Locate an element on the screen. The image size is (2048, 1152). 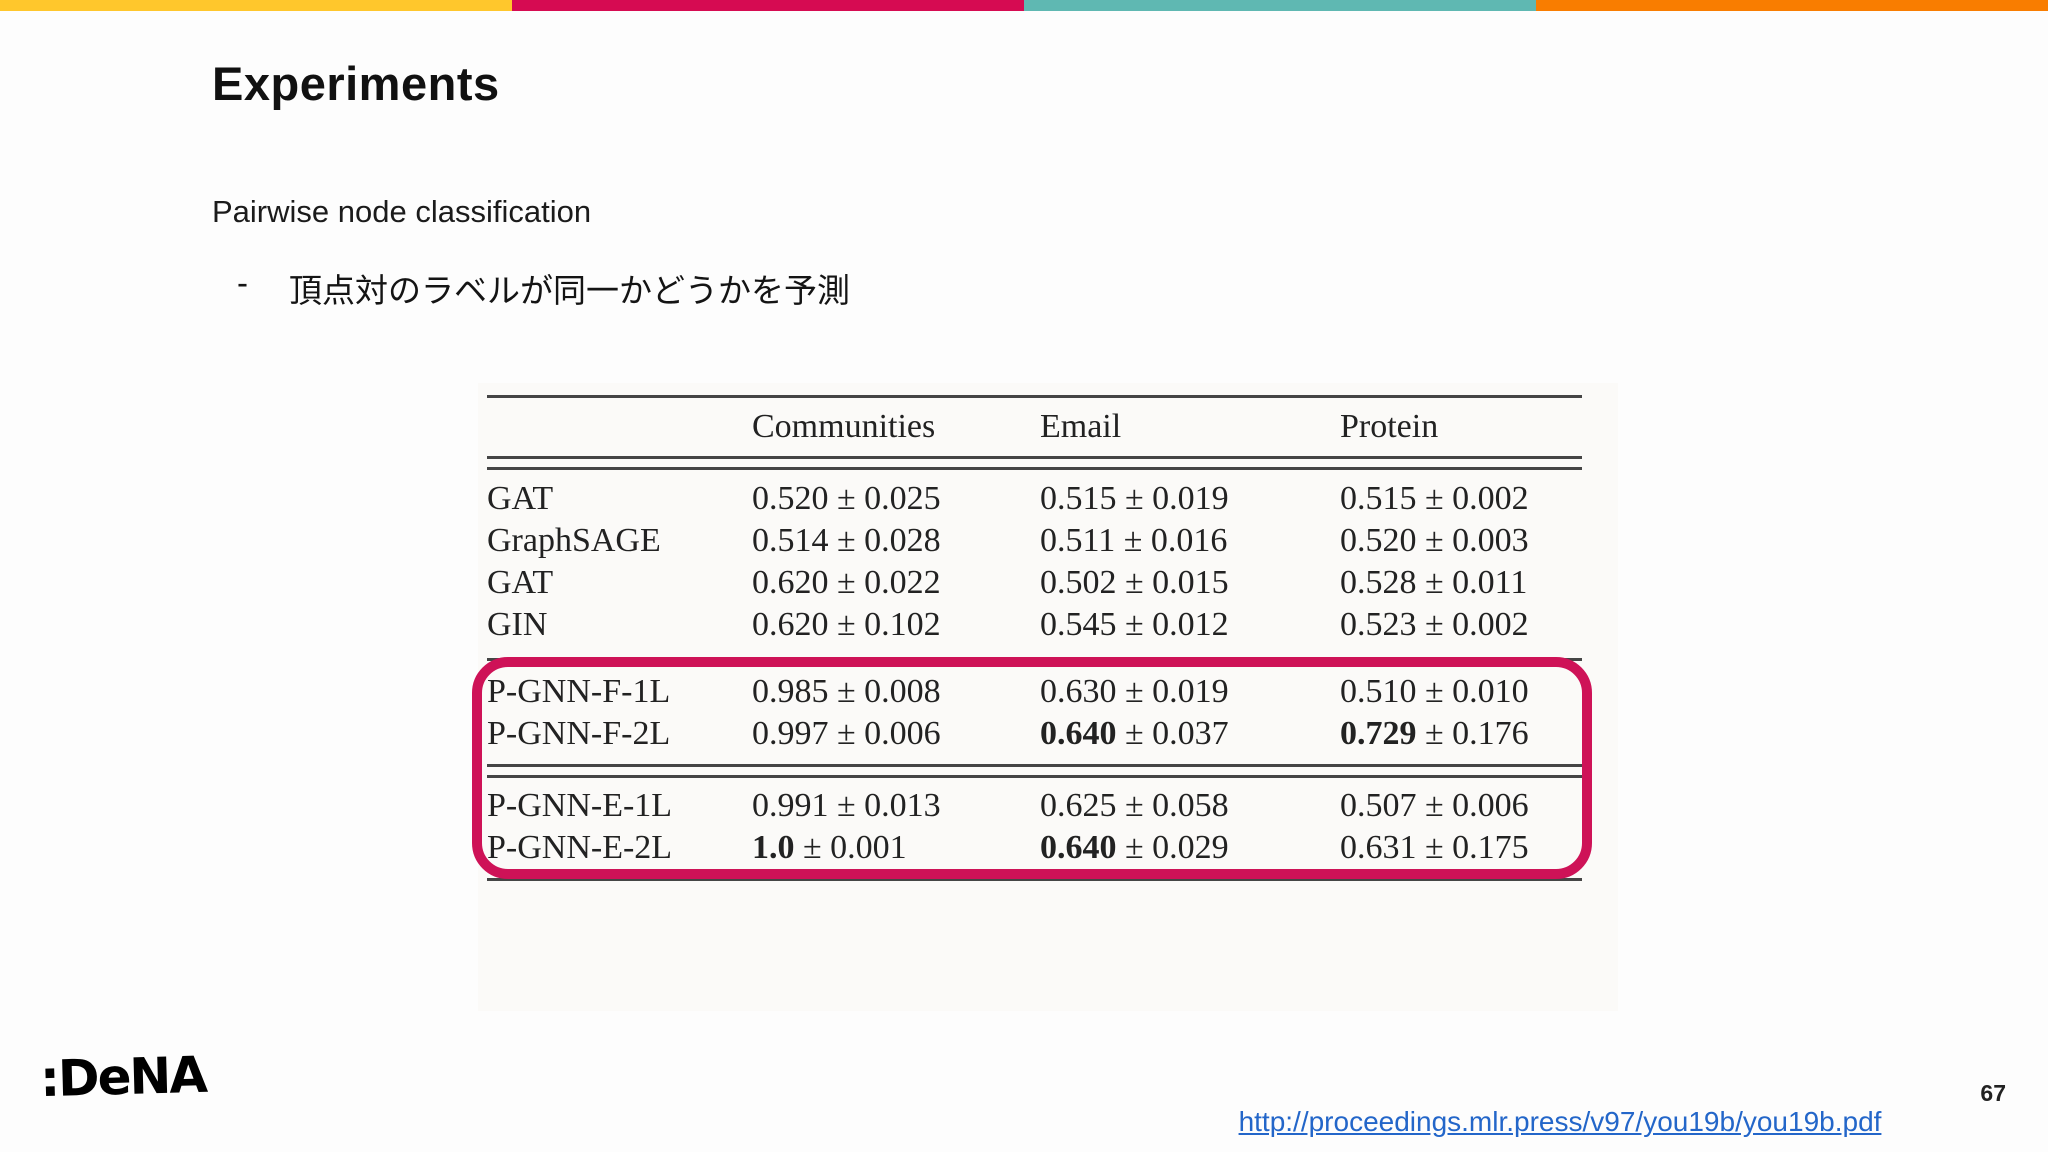
table-cell: 0.507 ± 0.006 is located at coordinates (1434, 805).